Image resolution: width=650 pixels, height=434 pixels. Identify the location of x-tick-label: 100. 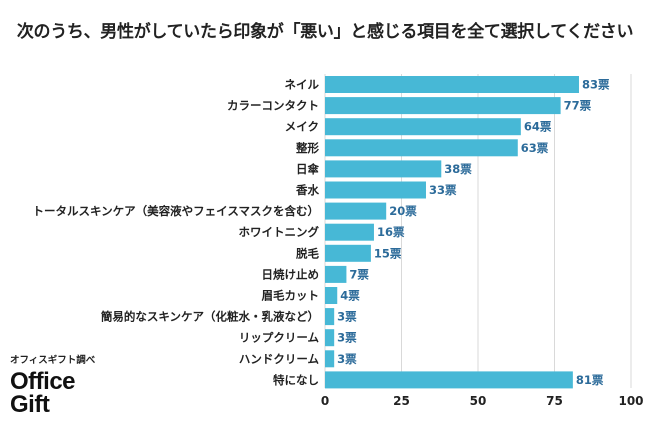
(630, 401).